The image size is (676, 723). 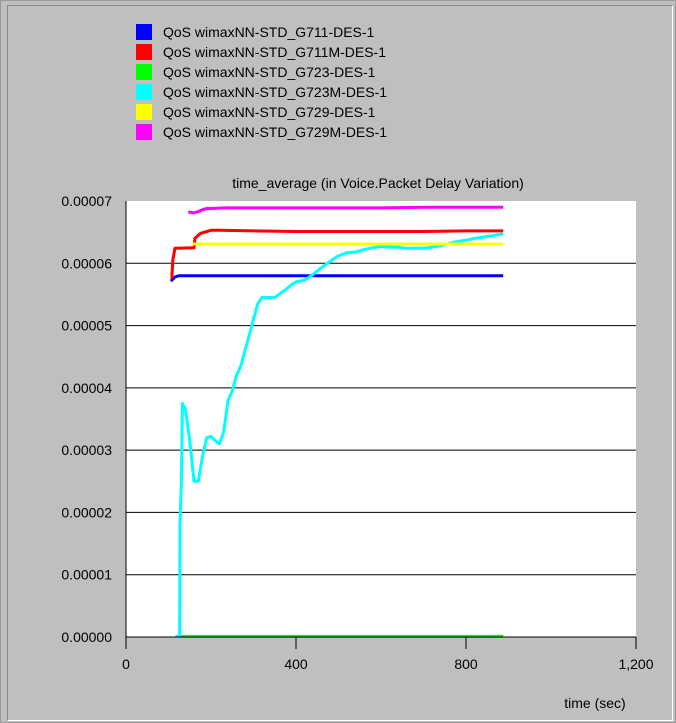 What do you see at coordinates (126, 664) in the screenshot?
I see `x-tick-label: 0` at bounding box center [126, 664].